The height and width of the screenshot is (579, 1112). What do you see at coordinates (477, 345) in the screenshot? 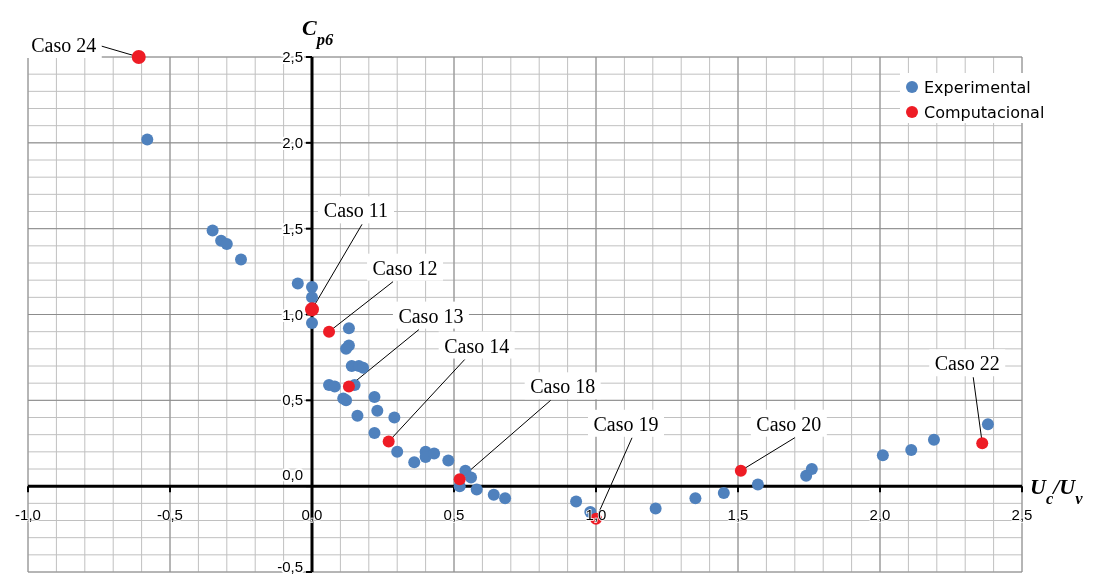
I see `annotation: Caso 14` at bounding box center [477, 345].